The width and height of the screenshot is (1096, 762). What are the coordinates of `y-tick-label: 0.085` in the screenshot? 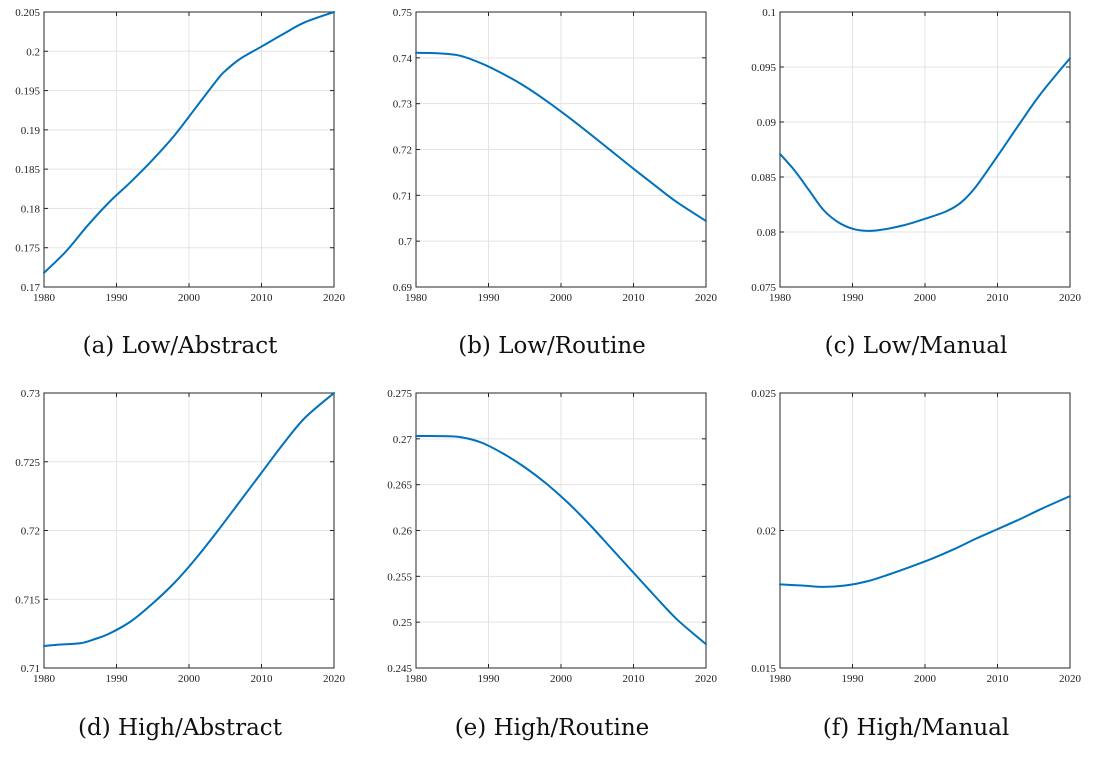 It's located at (763, 178).